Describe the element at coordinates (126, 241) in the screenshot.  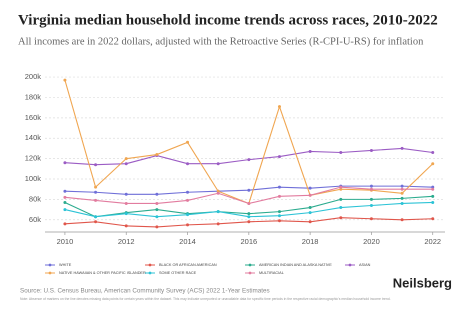
I see `x-tick-label: 2012` at that location.